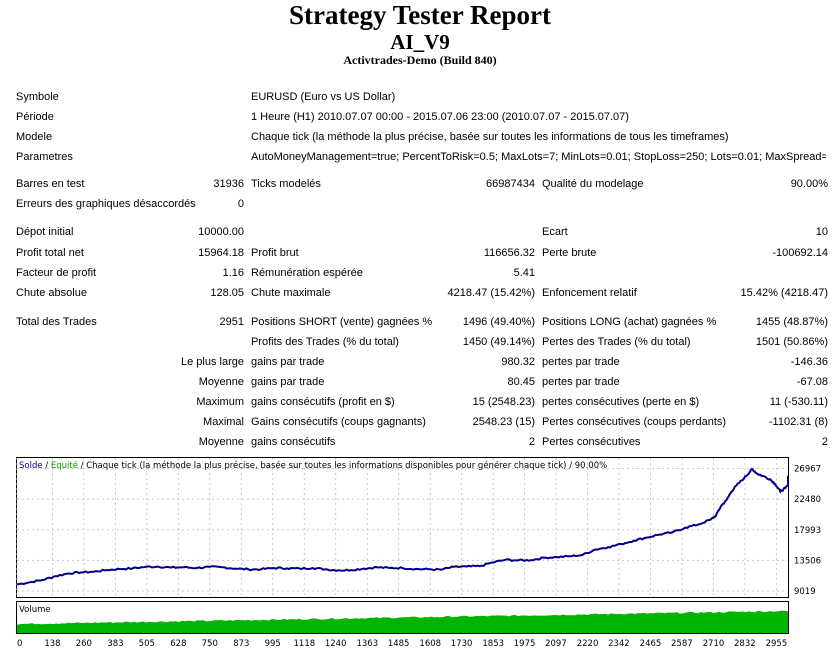 The height and width of the screenshot is (653, 840). What do you see at coordinates (106, 204) in the screenshot?
I see `mismatch-label: Erreurs des graphiques désaccordés` at bounding box center [106, 204].